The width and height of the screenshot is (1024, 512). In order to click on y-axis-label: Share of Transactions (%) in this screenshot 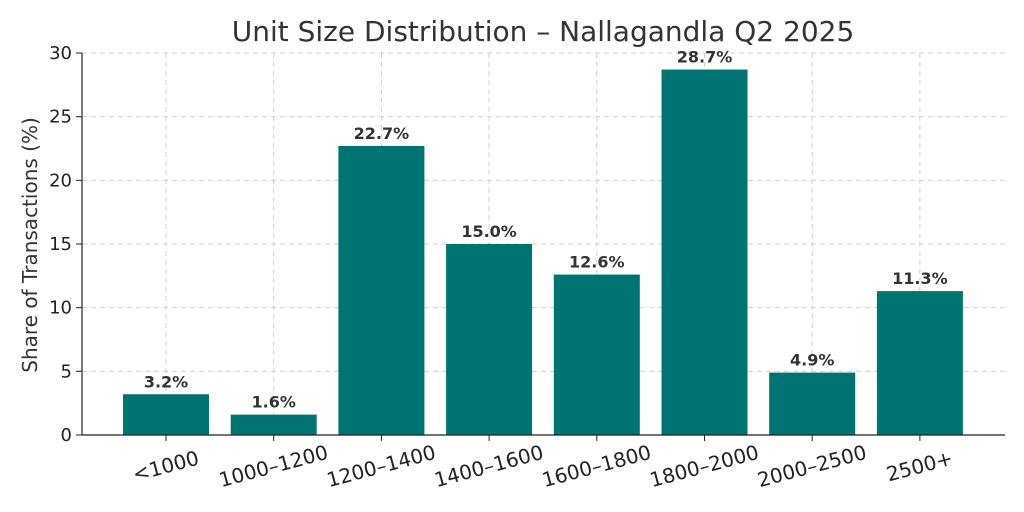, I will do `click(30, 245)`.